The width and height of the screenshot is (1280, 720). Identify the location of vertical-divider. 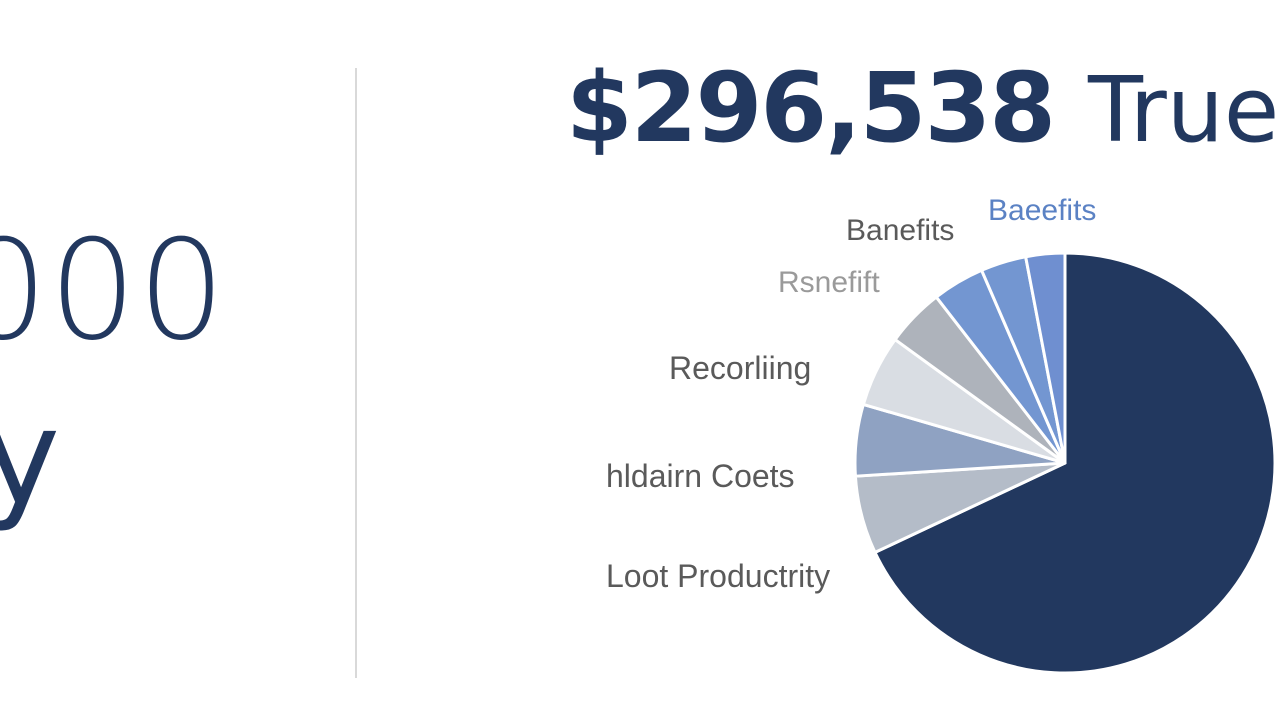
(356, 373).